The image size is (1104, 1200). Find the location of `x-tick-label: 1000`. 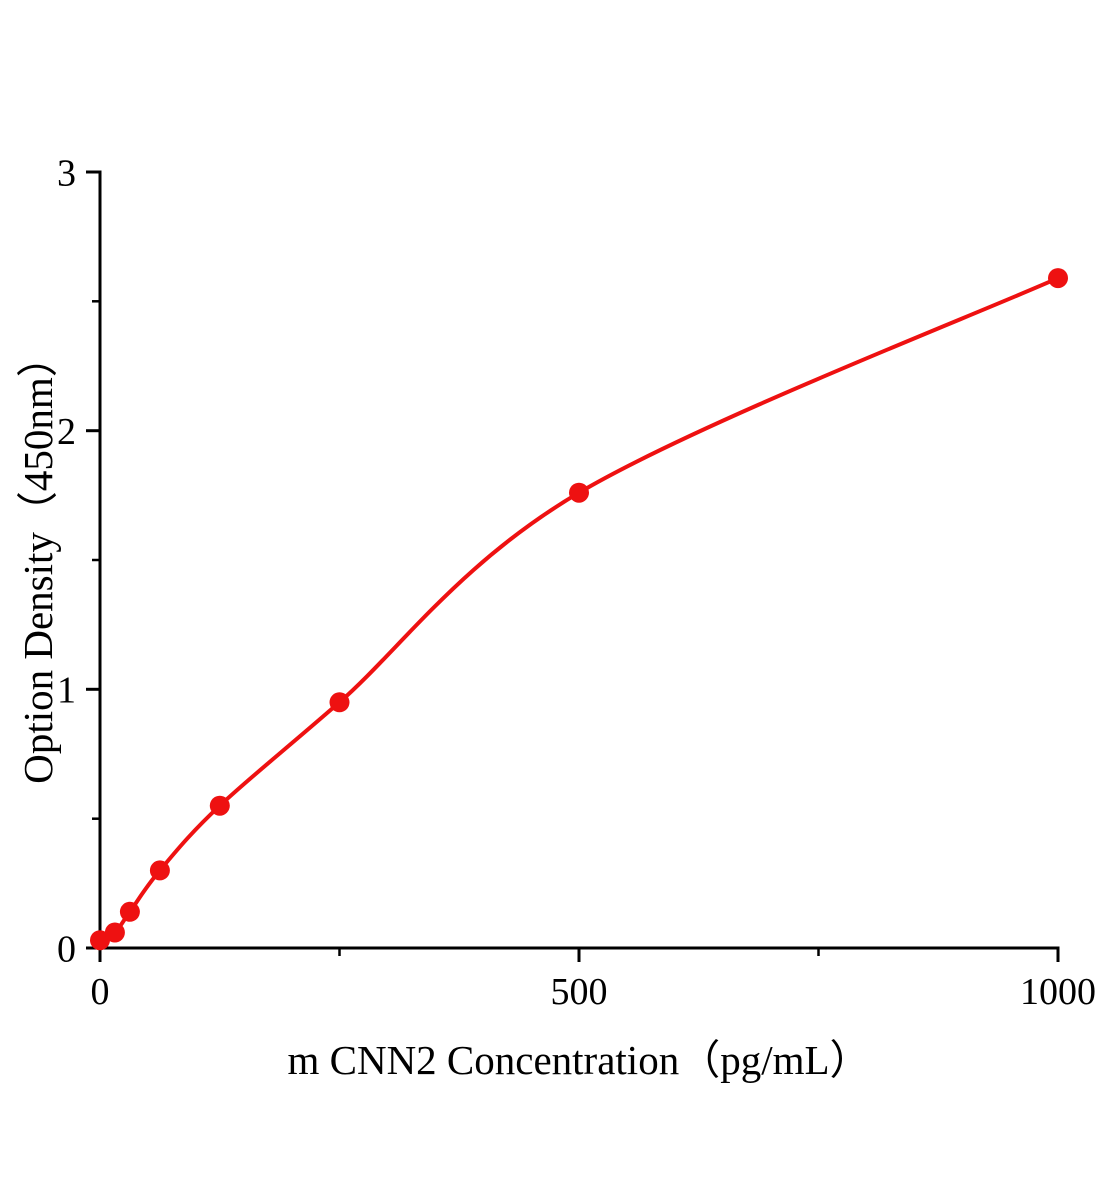

x-tick-label: 1000 is located at coordinates (1058, 992).